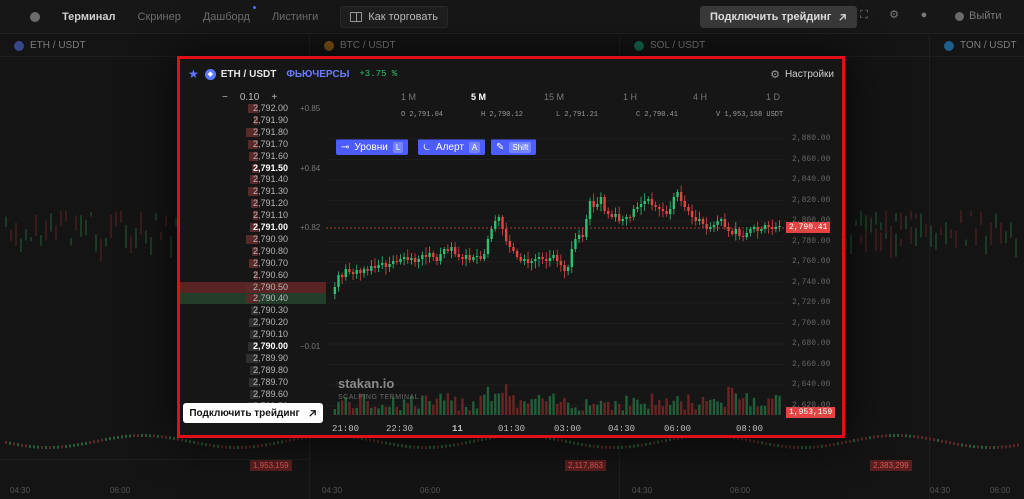 The height and width of the screenshot is (499, 1024). What do you see at coordinates (295, 16) in the screenshot?
I see `nav-listings: Листинги` at bounding box center [295, 16].